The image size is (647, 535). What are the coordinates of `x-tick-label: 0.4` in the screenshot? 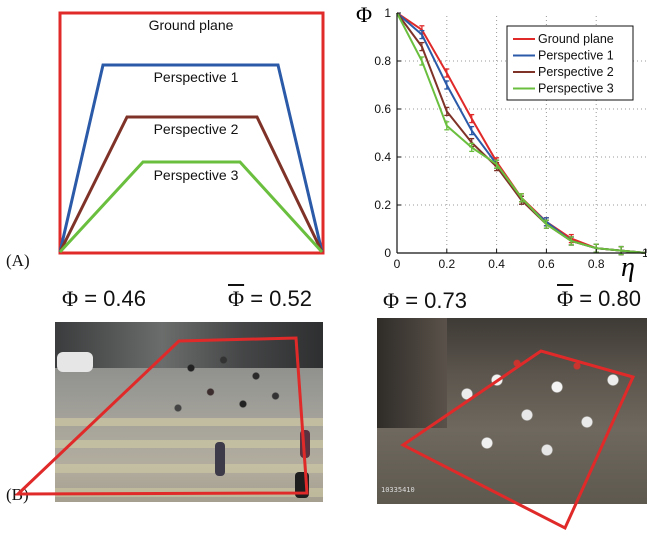 It's located at (496, 264).